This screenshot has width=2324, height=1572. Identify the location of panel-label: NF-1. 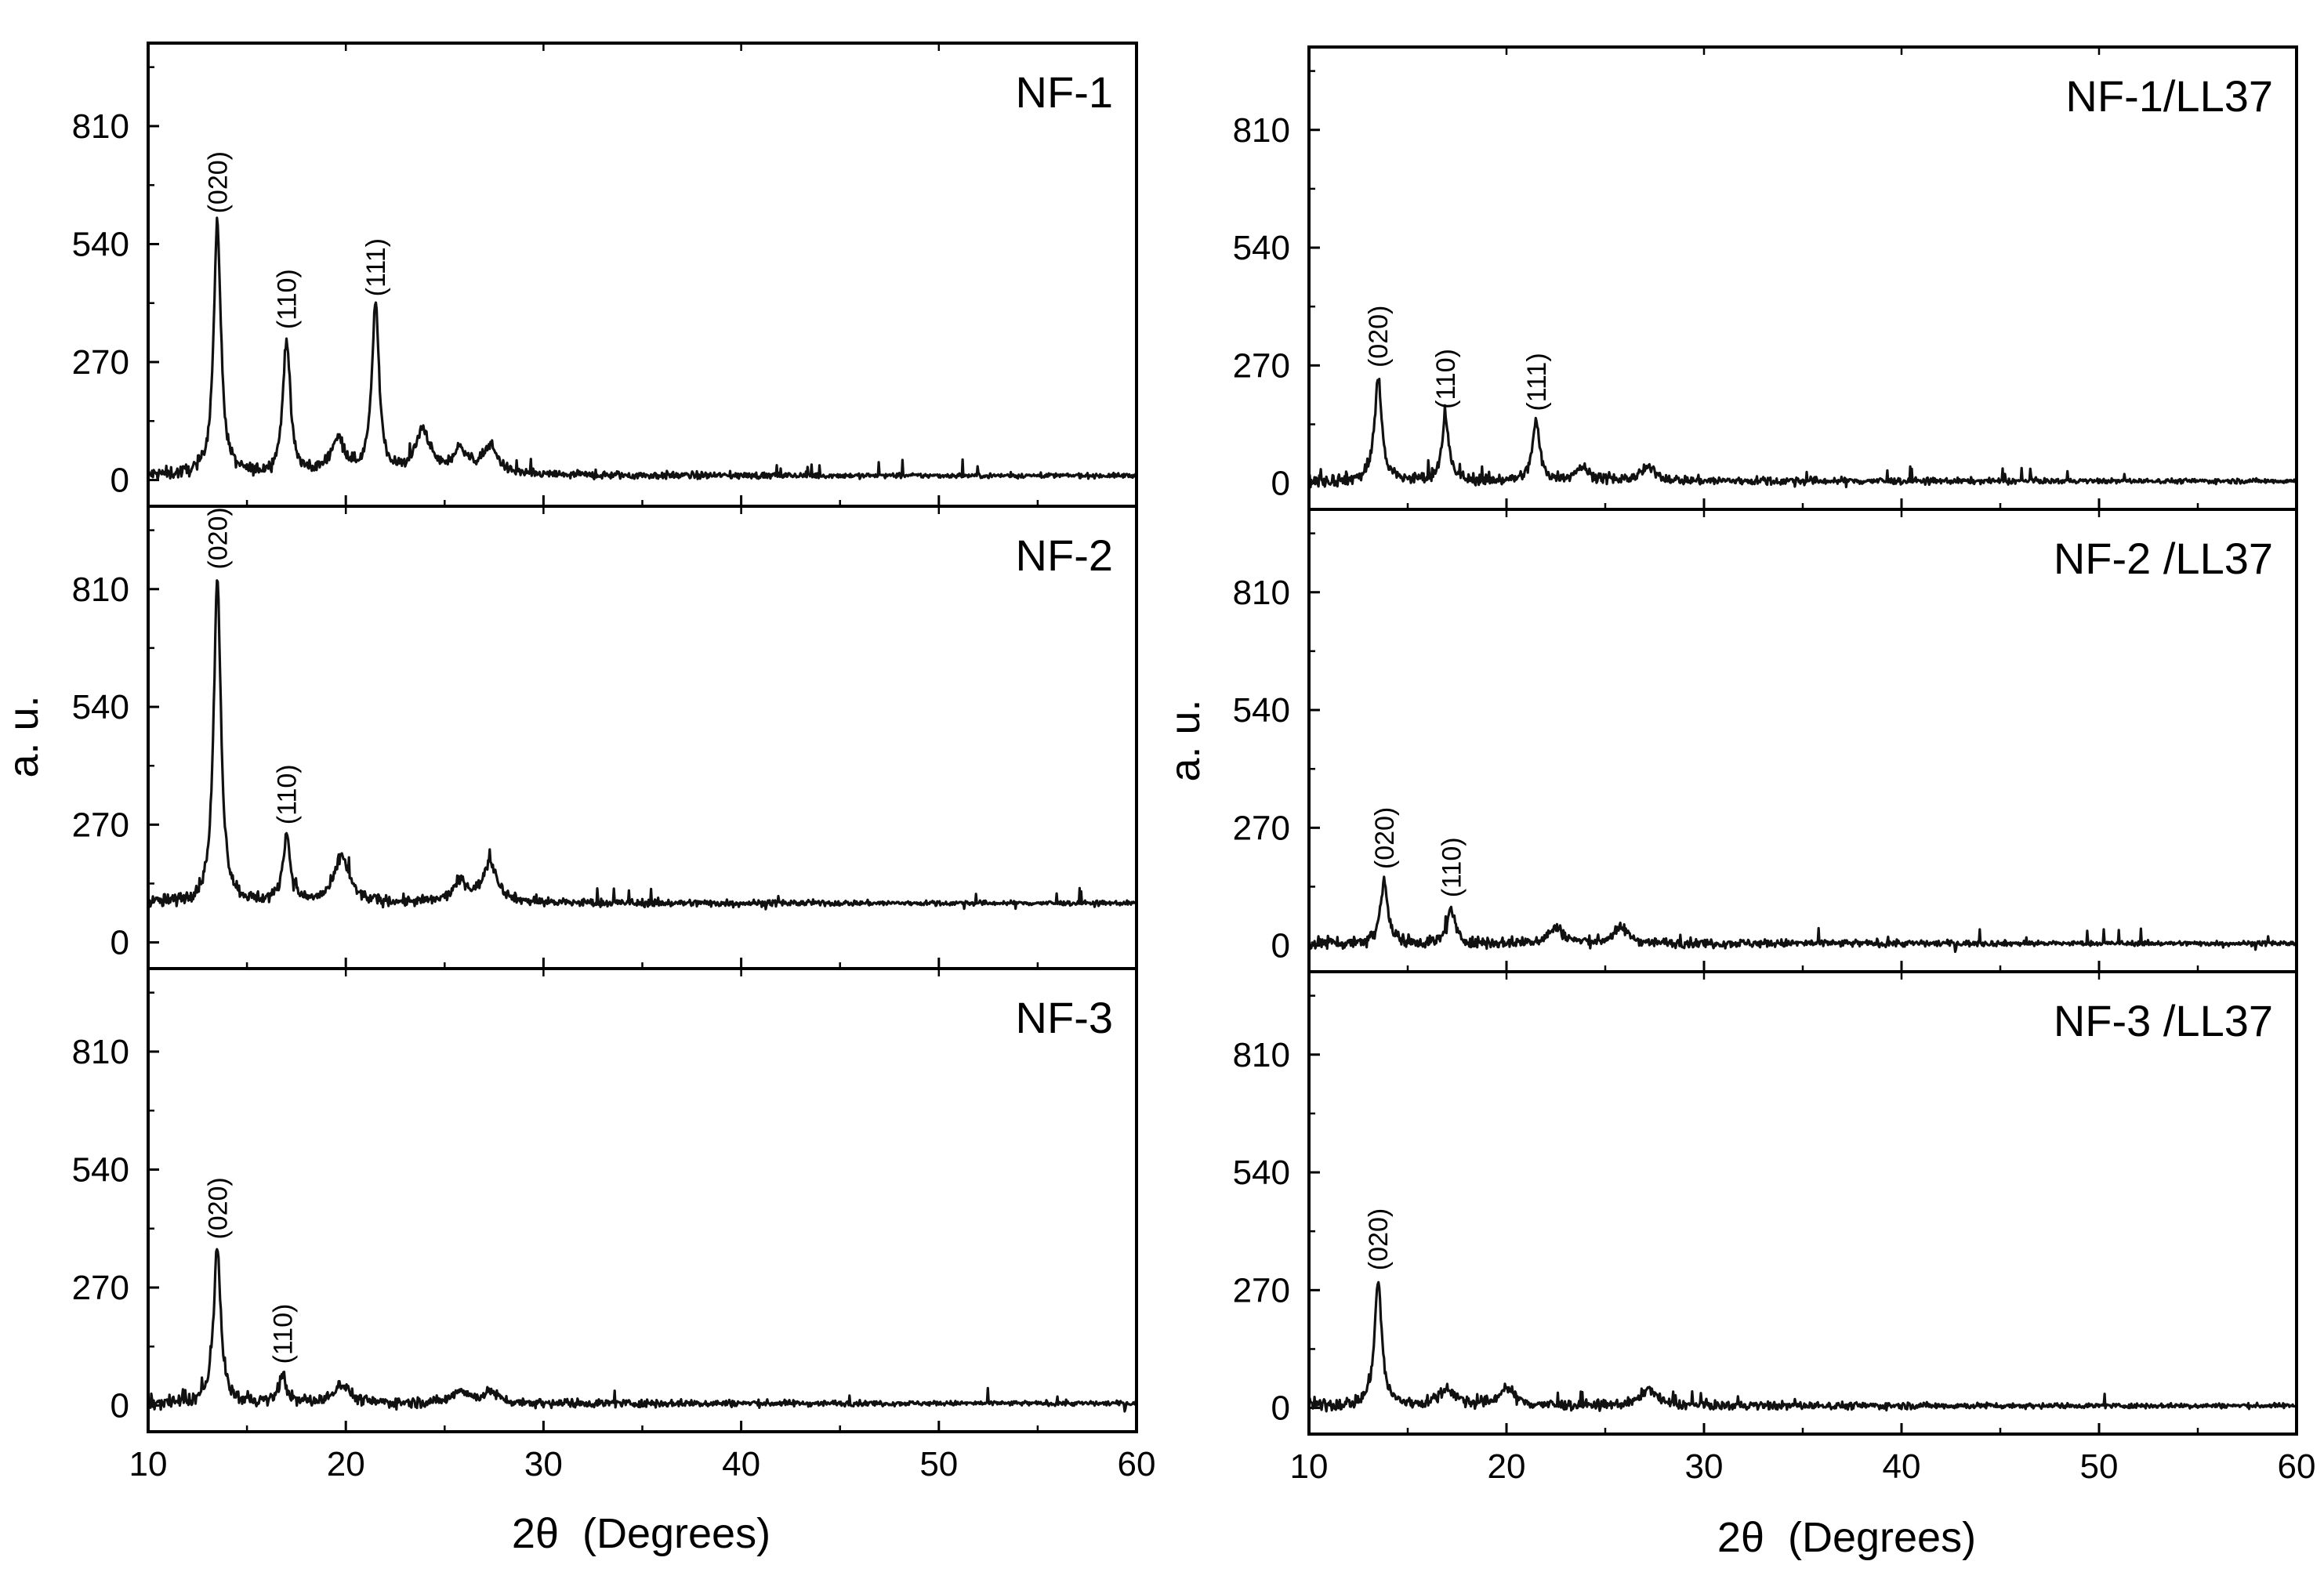
(1064, 92).